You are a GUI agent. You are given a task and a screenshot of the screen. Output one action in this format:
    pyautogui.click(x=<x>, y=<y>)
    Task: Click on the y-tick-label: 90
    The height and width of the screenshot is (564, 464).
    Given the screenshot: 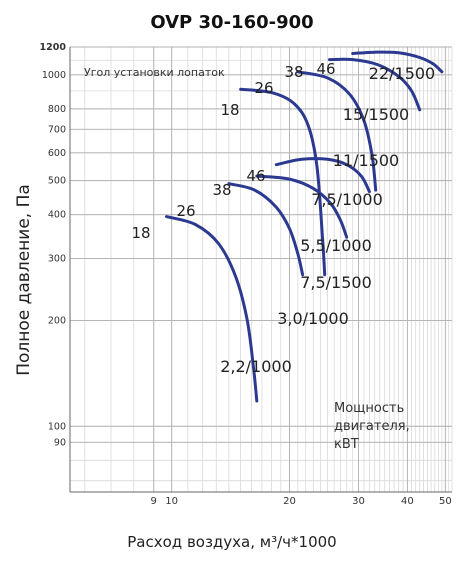 What is the action you would take?
    pyautogui.click(x=60, y=442)
    